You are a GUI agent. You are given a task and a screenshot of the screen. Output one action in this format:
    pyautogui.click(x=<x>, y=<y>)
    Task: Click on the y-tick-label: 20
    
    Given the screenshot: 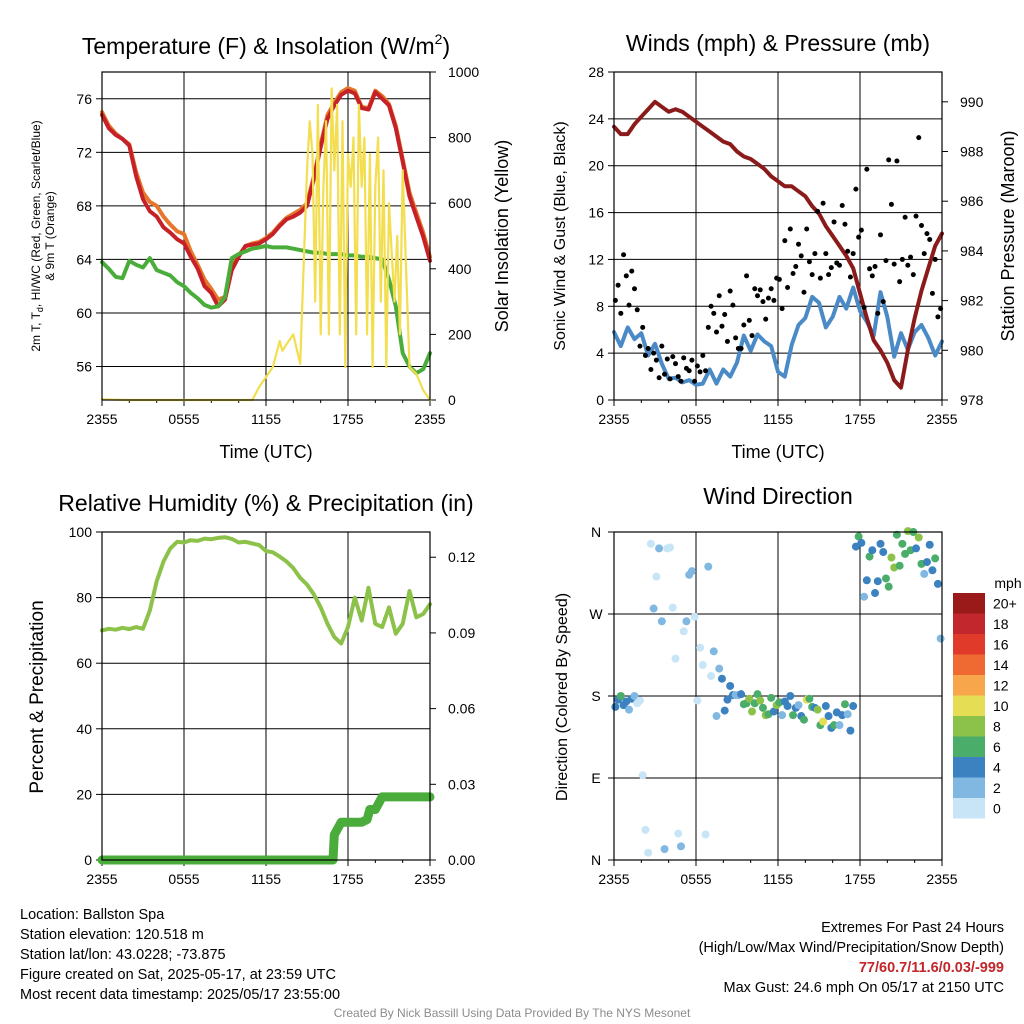 What is the action you would take?
    pyautogui.click(x=596, y=166)
    